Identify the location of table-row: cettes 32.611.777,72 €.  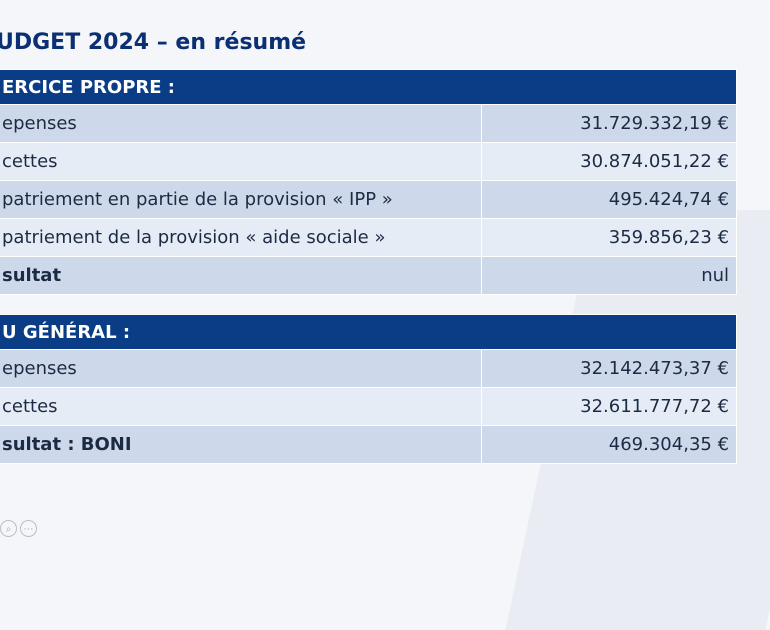
(369, 406).